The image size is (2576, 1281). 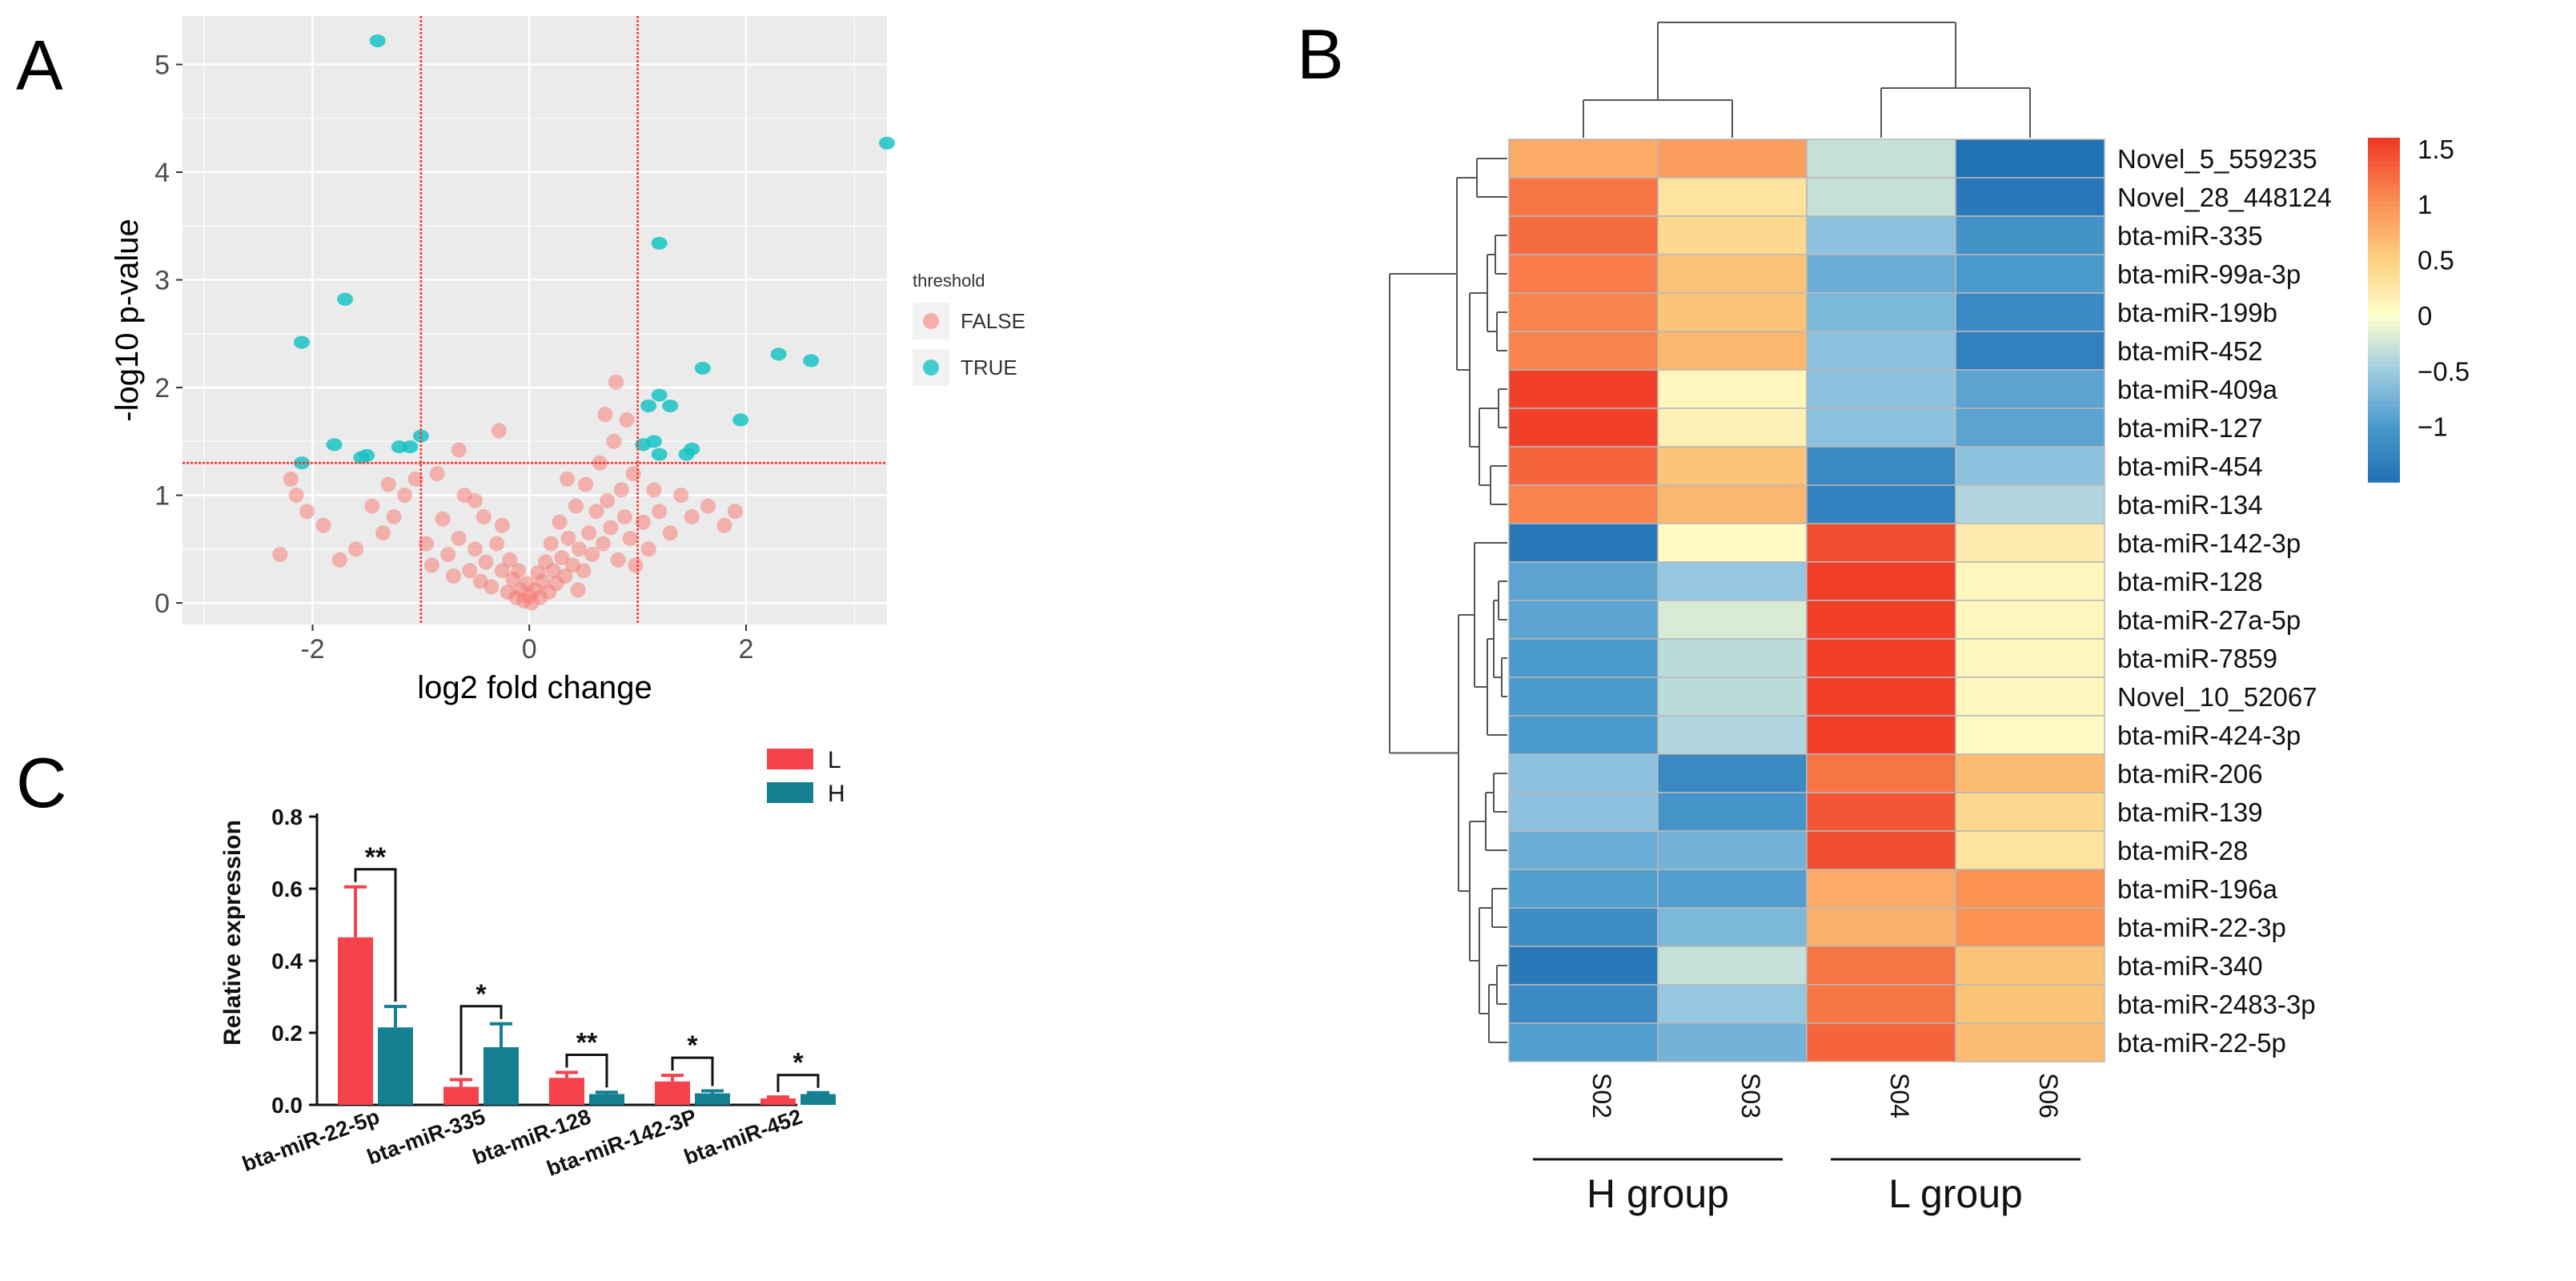 I want to click on heatmap-row-label: bta-miR-134, so click(x=2190, y=505).